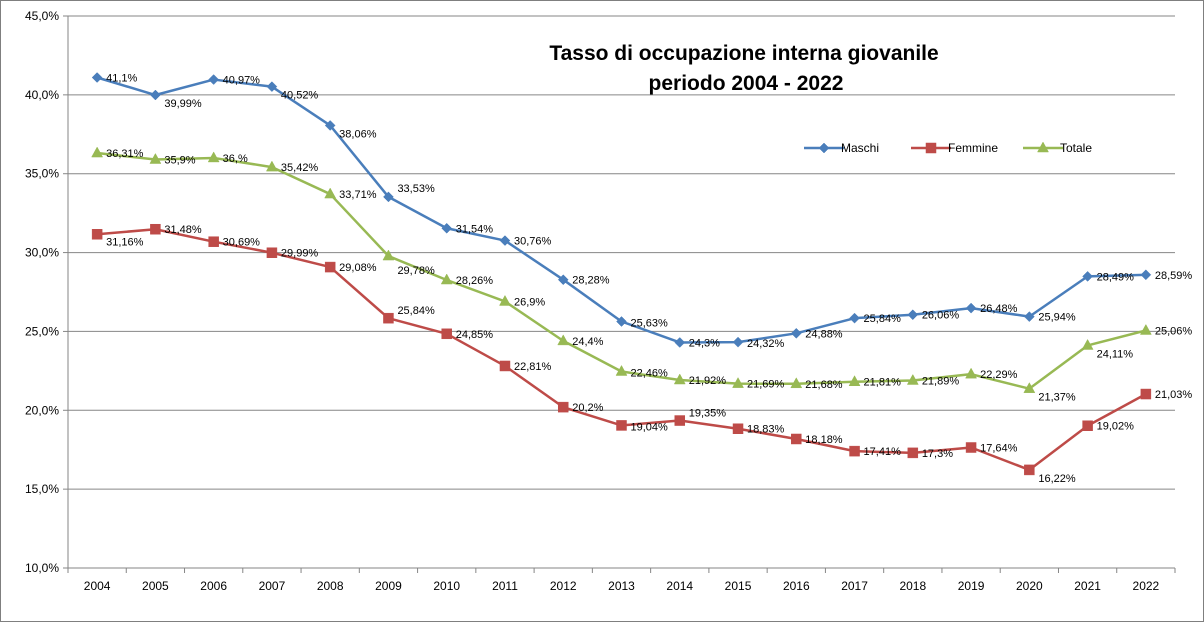 The image size is (1204, 623). I want to click on y-tick-label: 30,0%, so click(42, 253).